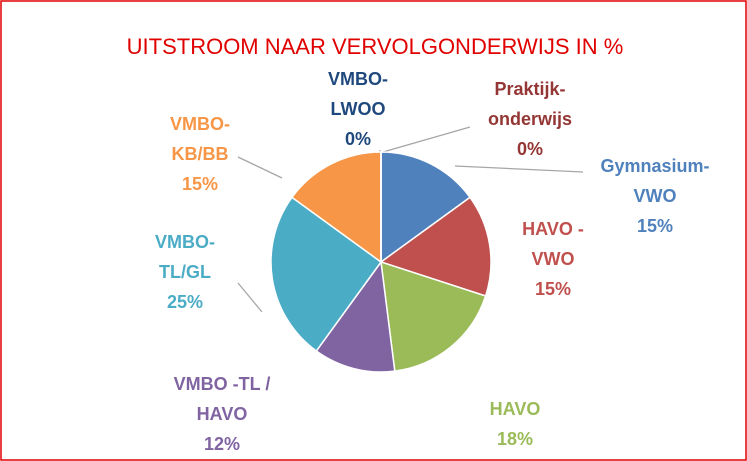  I want to click on chart-title: UITSTROOM NAAR VERVOLGONDERWIJS IN %, so click(375, 46).